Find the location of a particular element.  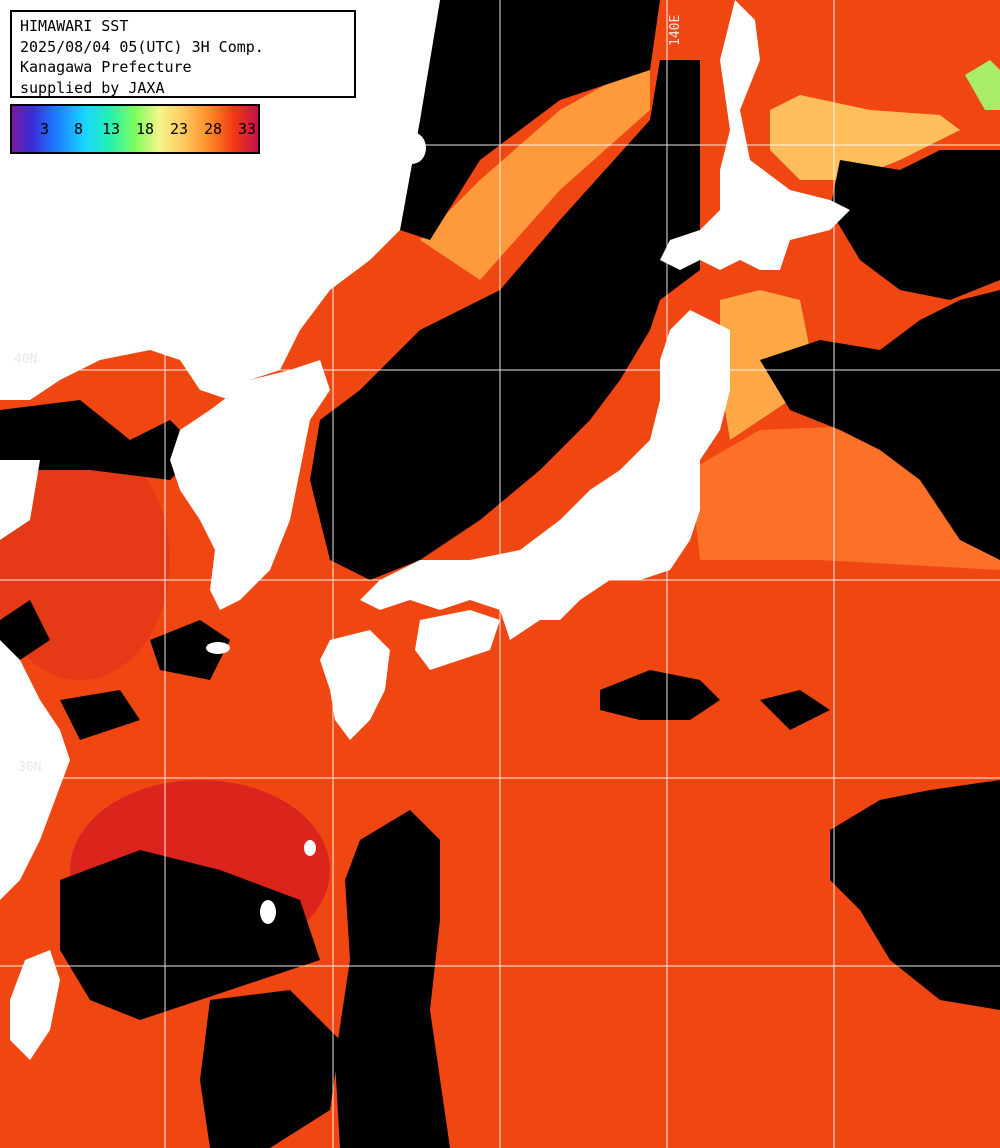

legend-tick: 8 is located at coordinates (79, 129).